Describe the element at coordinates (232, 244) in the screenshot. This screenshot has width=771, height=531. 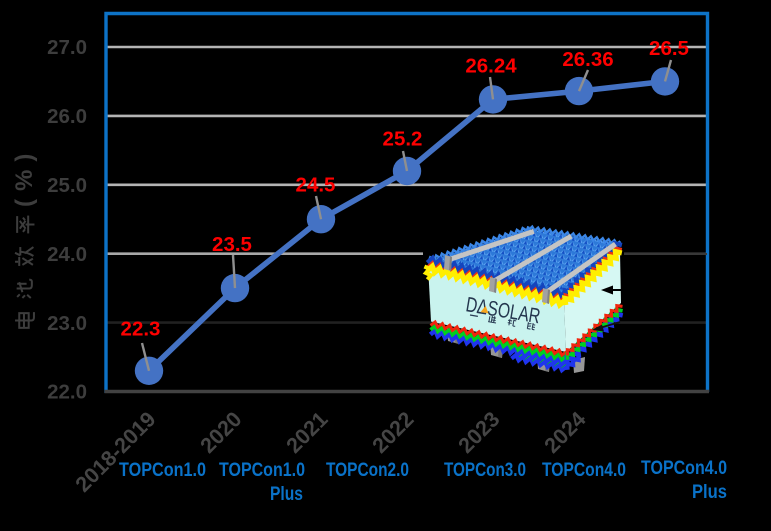
I see `svg-text: 23.5` at that location.